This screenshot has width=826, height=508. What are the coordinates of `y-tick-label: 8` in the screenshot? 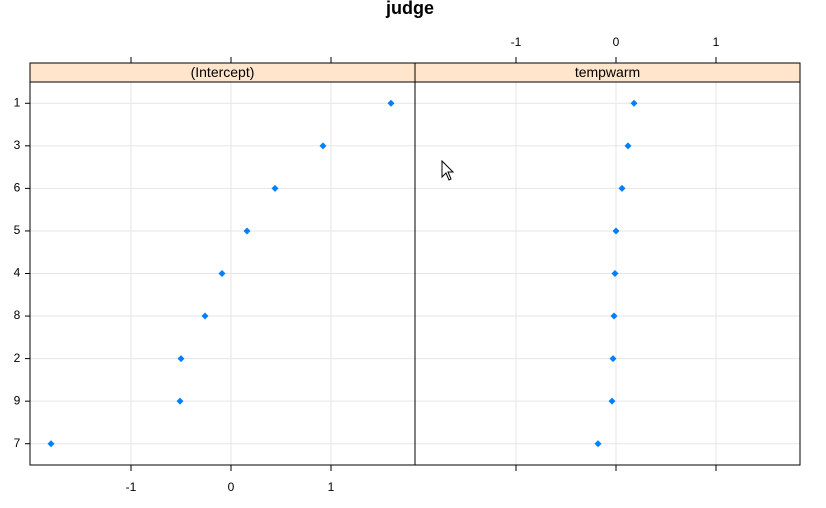 It's located at (17, 315).